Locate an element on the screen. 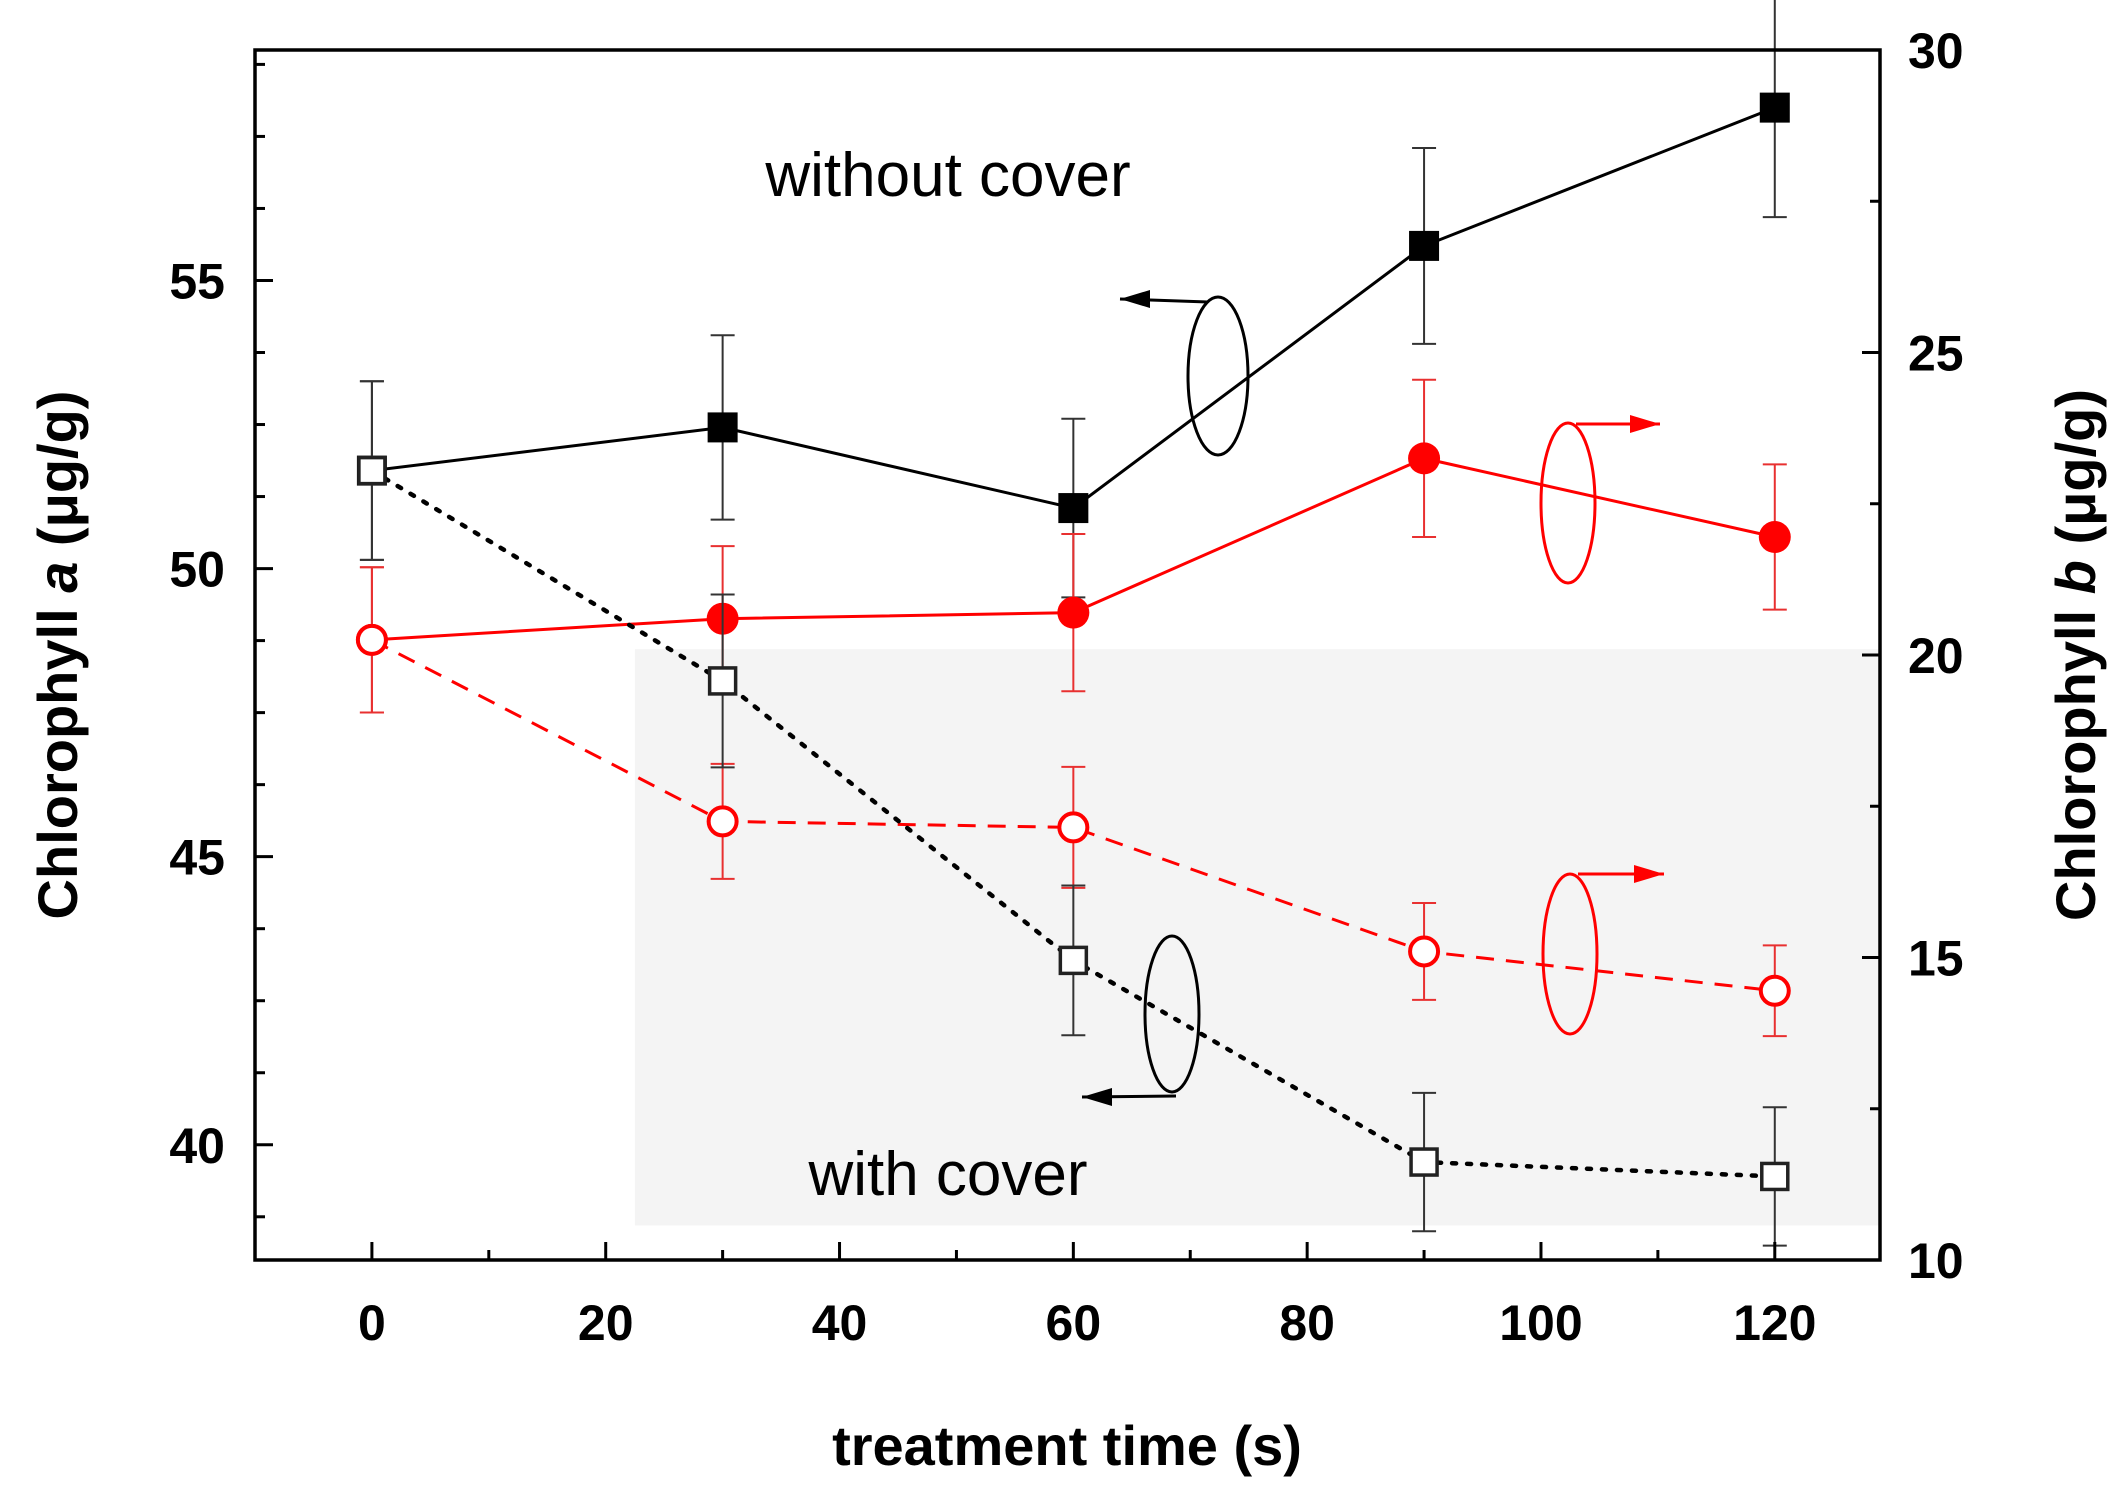  y-left-tick-label: 50 is located at coordinates (197, 570).